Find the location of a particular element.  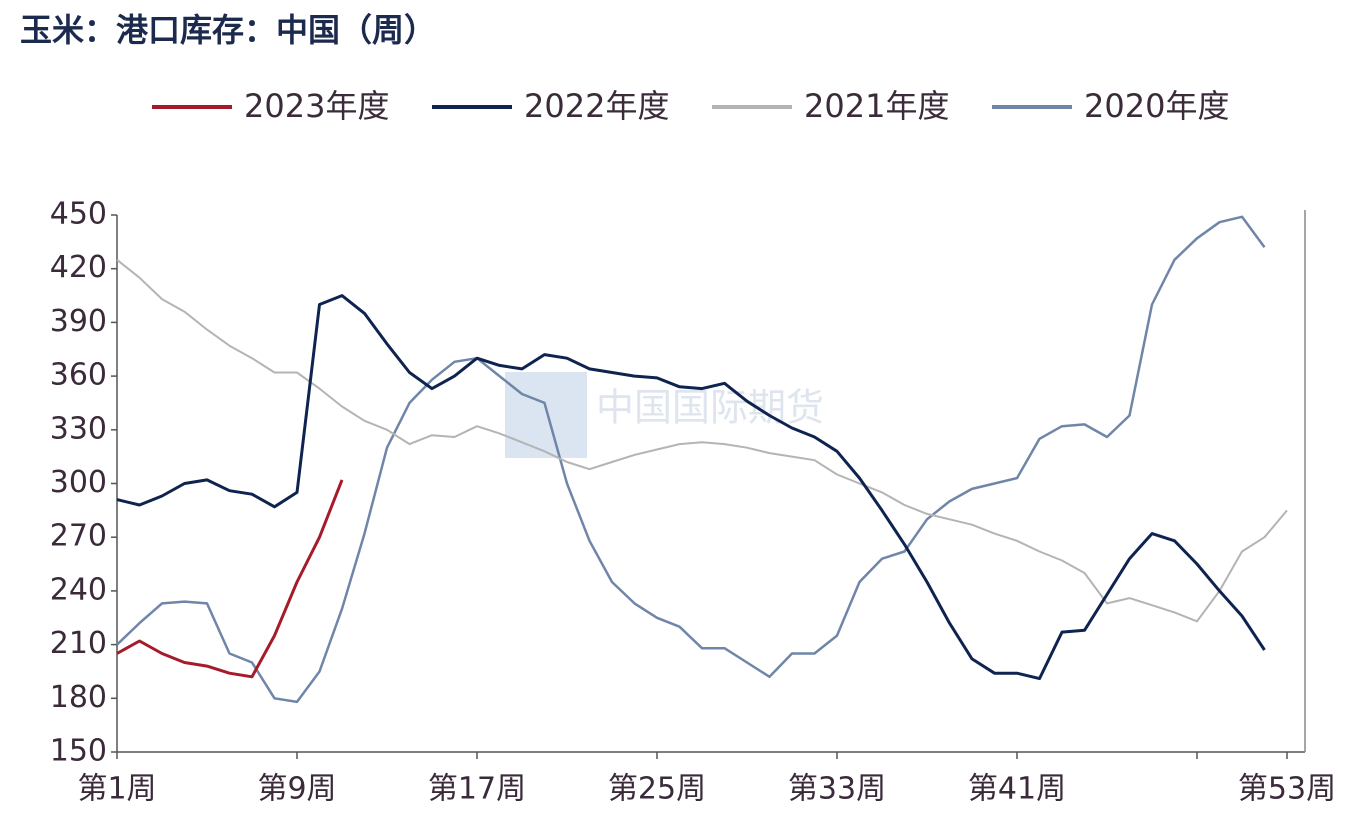

x-tick-label: 第1周 is located at coordinates (116, 789).